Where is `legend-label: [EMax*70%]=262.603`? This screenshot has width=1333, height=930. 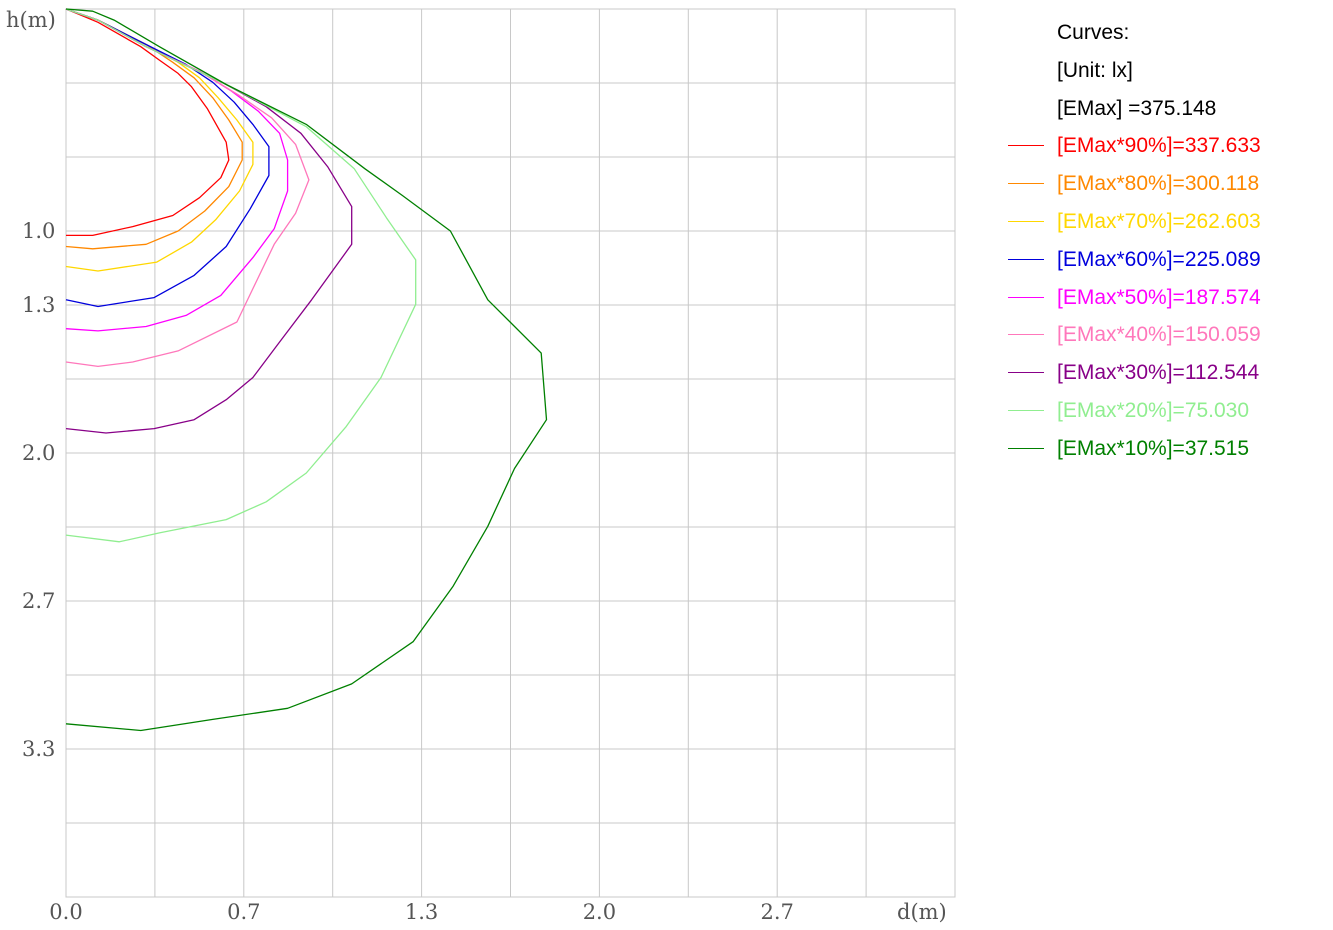
legend-label: [EMax*70%]=262.603 is located at coordinates (1159, 221).